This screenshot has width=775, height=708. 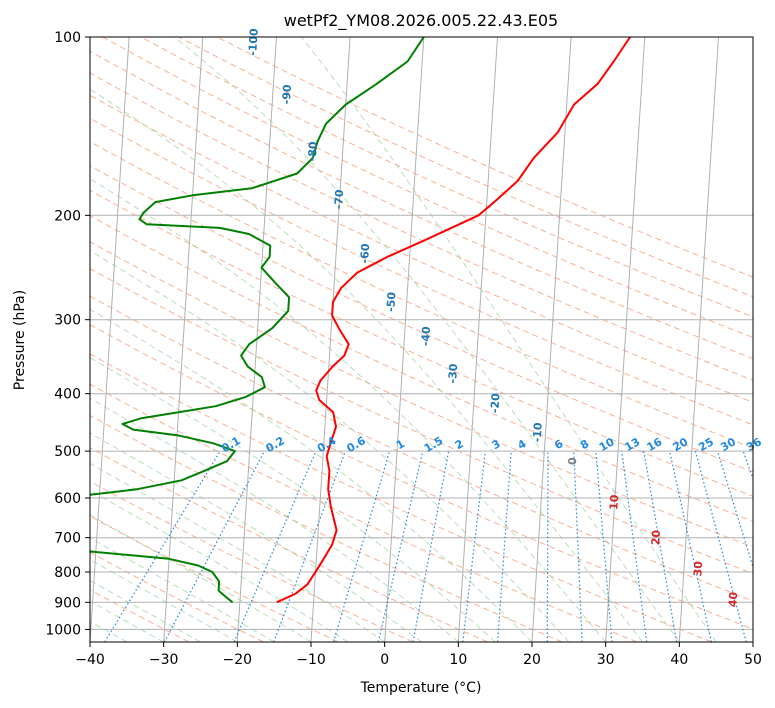 What do you see at coordinates (532, 660) in the screenshot?
I see `x-tick-label: 20` at bounding box center [532, 660].